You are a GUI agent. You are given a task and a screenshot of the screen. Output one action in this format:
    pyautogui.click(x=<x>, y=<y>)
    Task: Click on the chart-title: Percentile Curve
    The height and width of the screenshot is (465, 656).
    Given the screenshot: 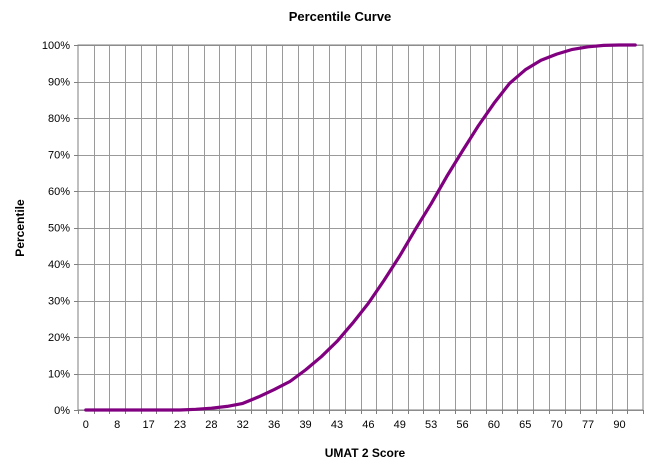 What is the action you would take?
    pyautogui.click(x=340, y=16)
    